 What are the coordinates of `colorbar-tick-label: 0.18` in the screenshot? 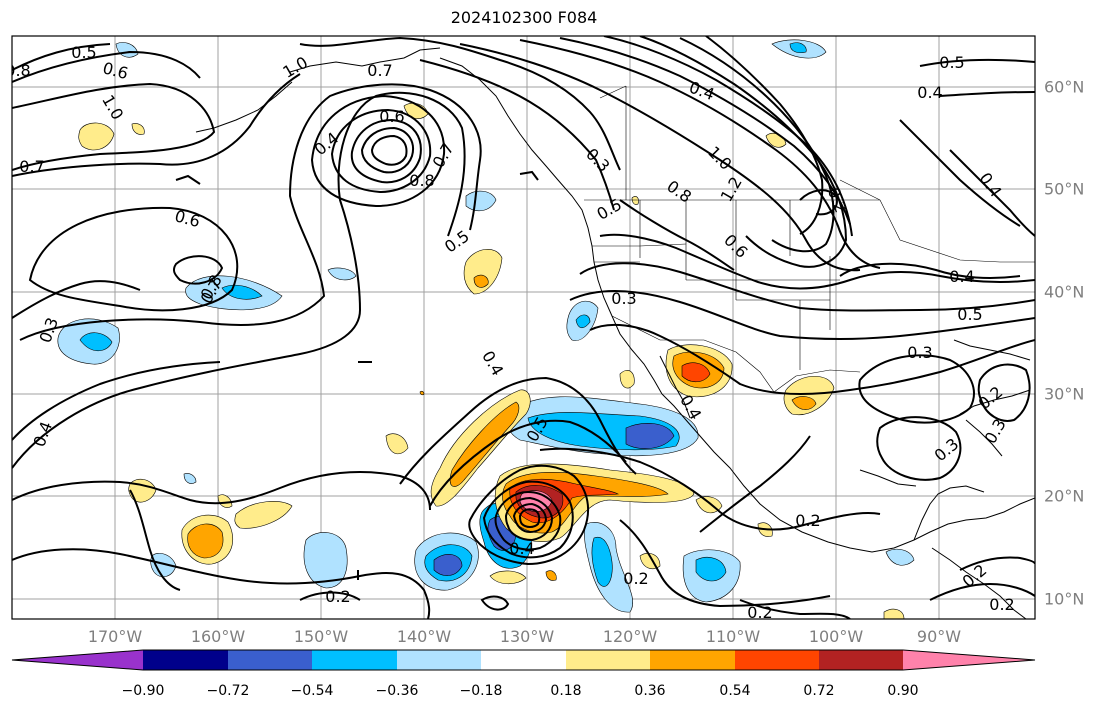 It's located at (566, 691).